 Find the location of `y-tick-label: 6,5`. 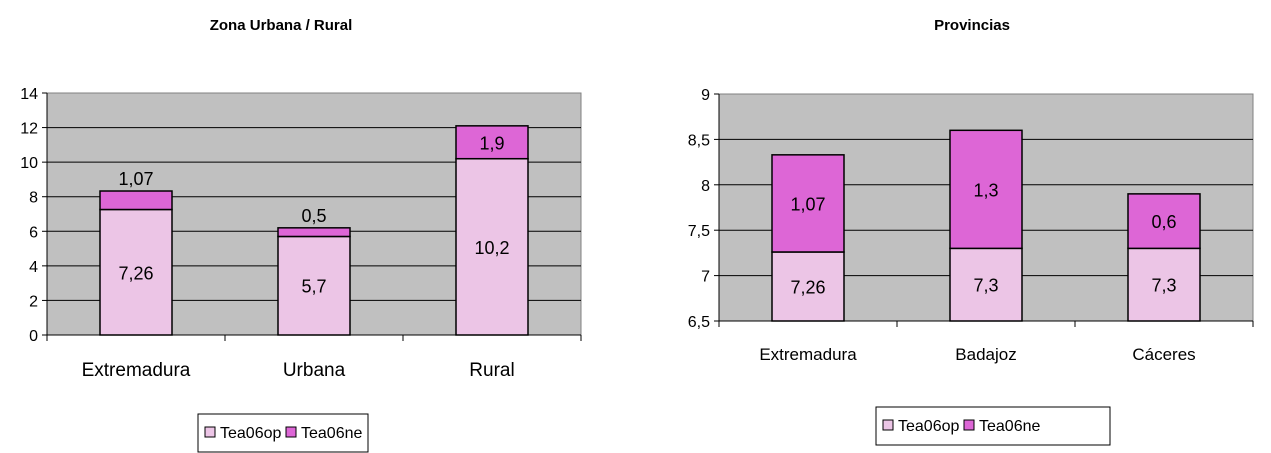

y-tick-label: 6,5 is located at coordinates (699, 322).